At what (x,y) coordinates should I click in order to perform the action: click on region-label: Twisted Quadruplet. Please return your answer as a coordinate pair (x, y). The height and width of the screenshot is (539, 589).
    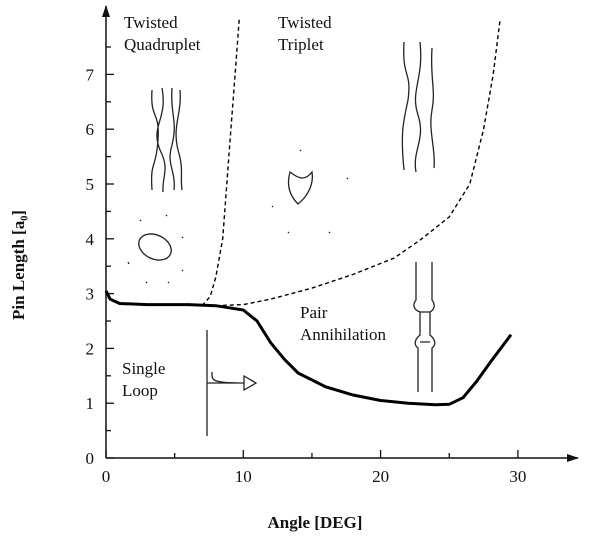
    Looking at the image, I should click on (162, 33).